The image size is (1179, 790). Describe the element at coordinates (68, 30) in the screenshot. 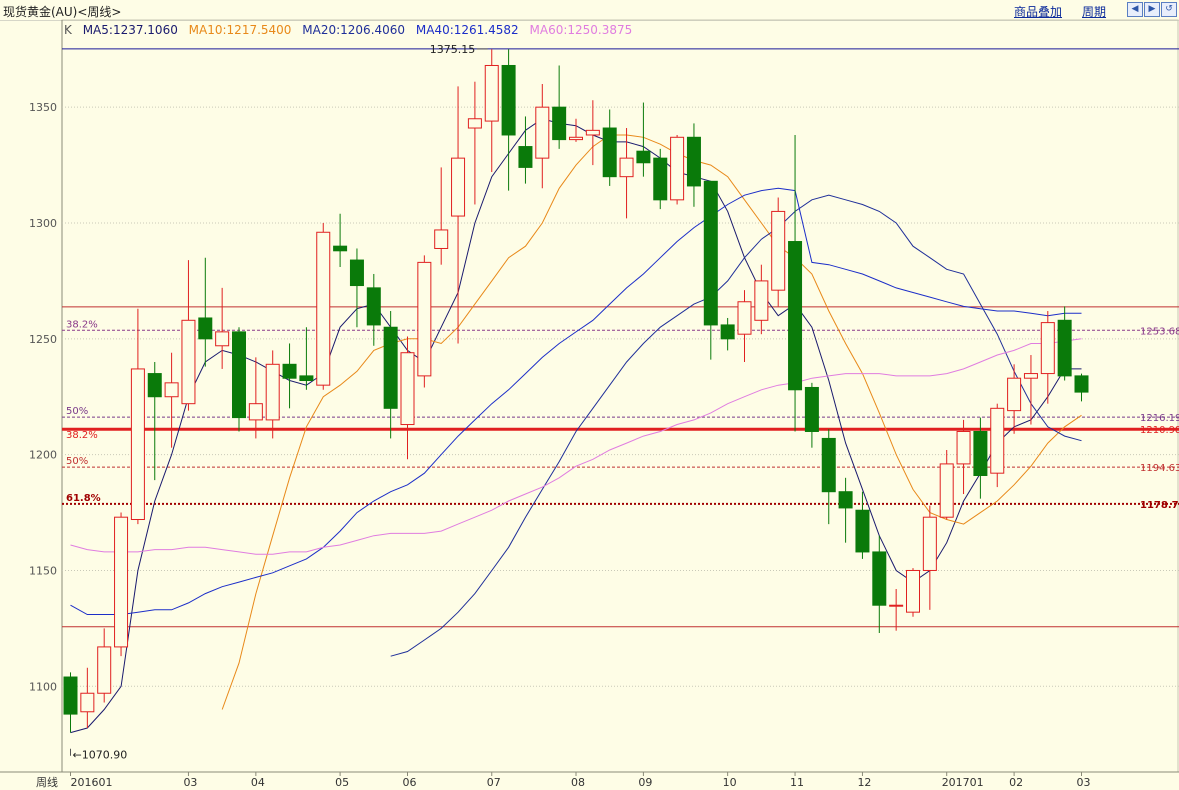

I see `legend-k-label: K` at that location.